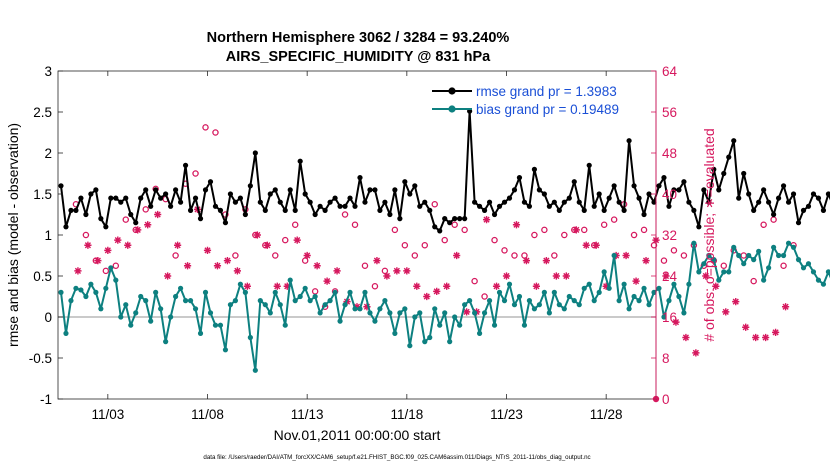 This screenshot has height=475, width=830. Describe the element at coordinates (506, 414) in the screenshot. I see `x-tick-label: 11/23` at that location.